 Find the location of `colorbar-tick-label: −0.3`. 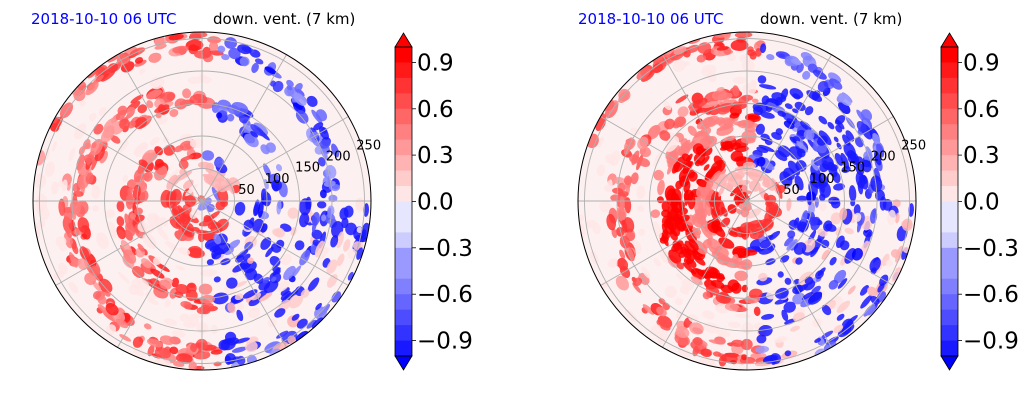

colorbar-tick-label: −0.3 is located at coordinates (445, 249).